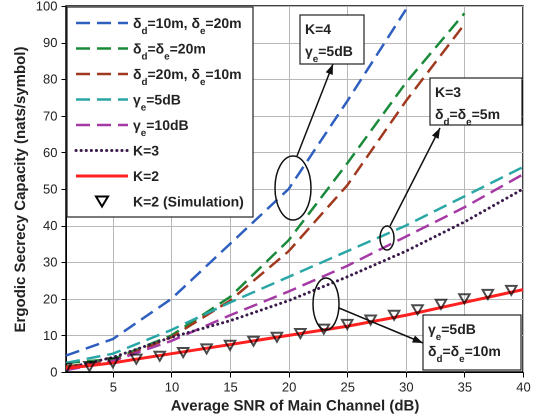 The height and width of the screenshot is (417, 534). Describe the element at coordinates (187, 77) in the screenshot. I see `legend-label: δ$_{d}$=20m, δ$_{e}$=10m` at that location.